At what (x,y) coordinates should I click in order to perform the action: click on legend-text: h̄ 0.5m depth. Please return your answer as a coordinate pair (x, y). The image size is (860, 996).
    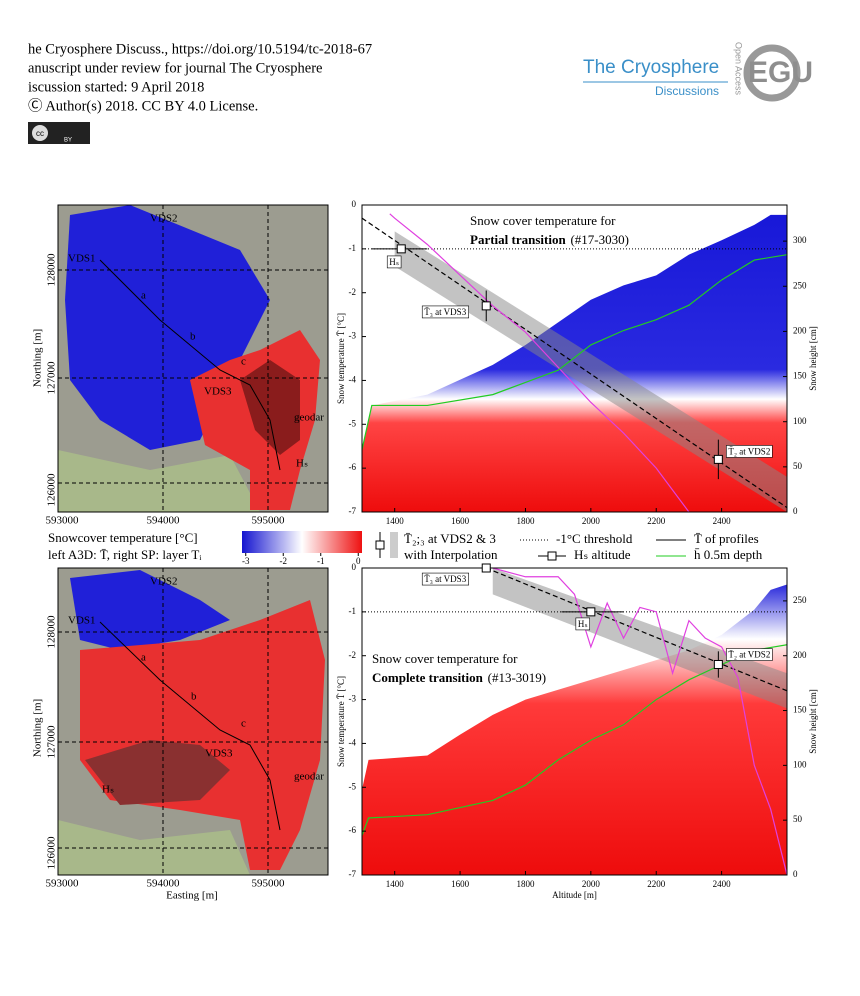
    Looking at the image, I should click on (728, 554).